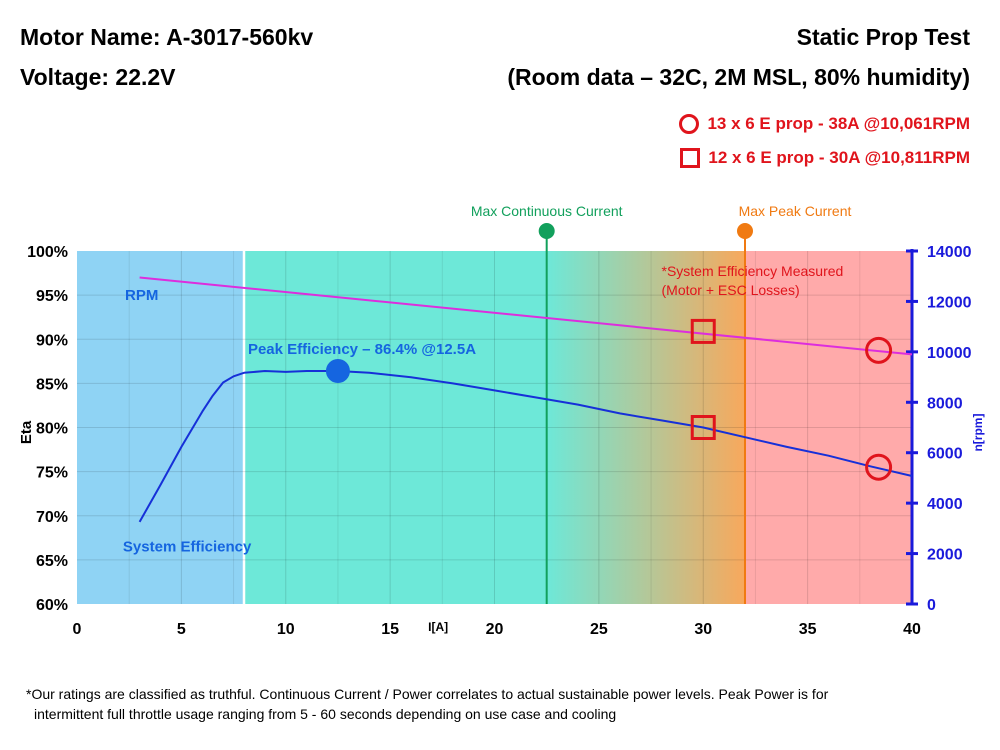  What do you see at coordinates (390, 629) in the screenshot?
I see `x-tick-label: 15` at bounding box center [390, 629].